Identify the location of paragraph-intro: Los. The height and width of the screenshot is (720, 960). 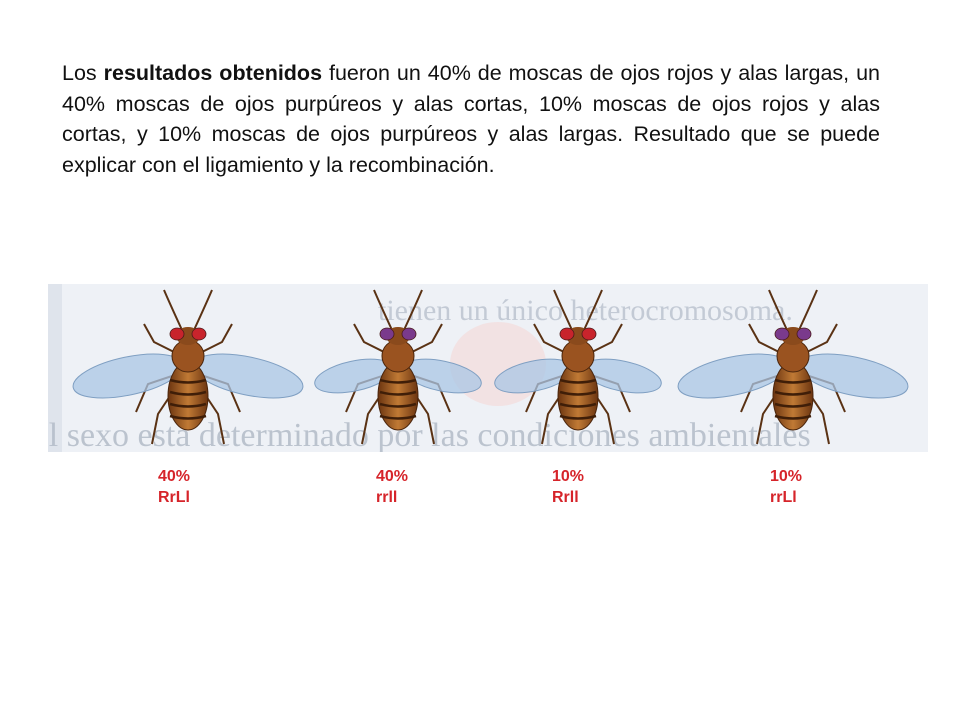
(83, 73).